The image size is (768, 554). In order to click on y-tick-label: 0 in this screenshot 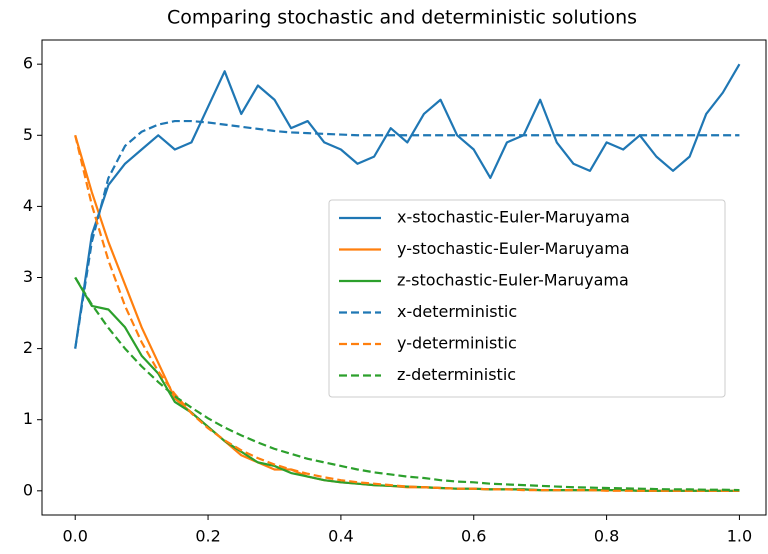, I will do `click(28, 489)`.